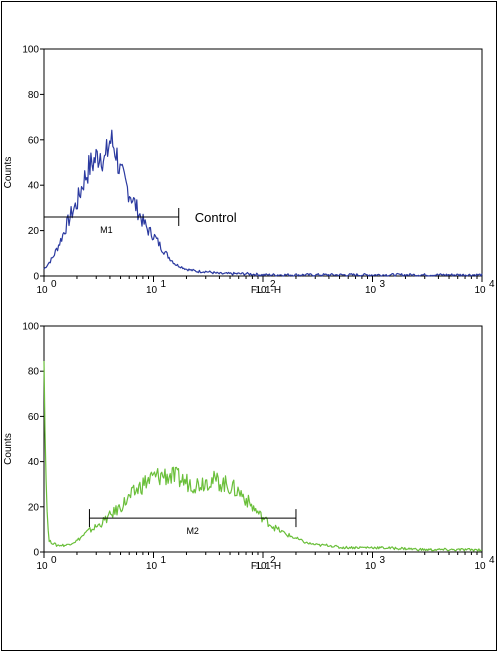 This screenshot has height=654, width=500. I want to click on gate-label: M1, so click(106, 230).